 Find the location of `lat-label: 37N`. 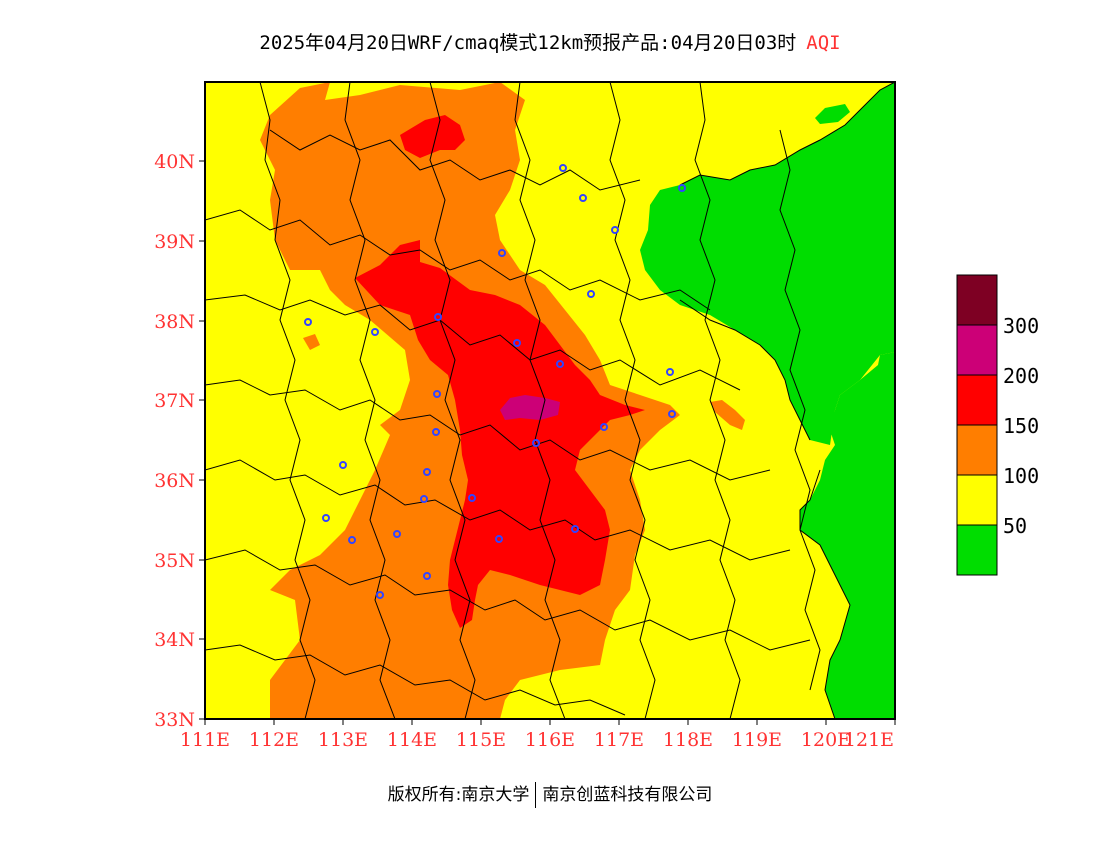

lat-label: 37N is located at coordinates (174, 401).